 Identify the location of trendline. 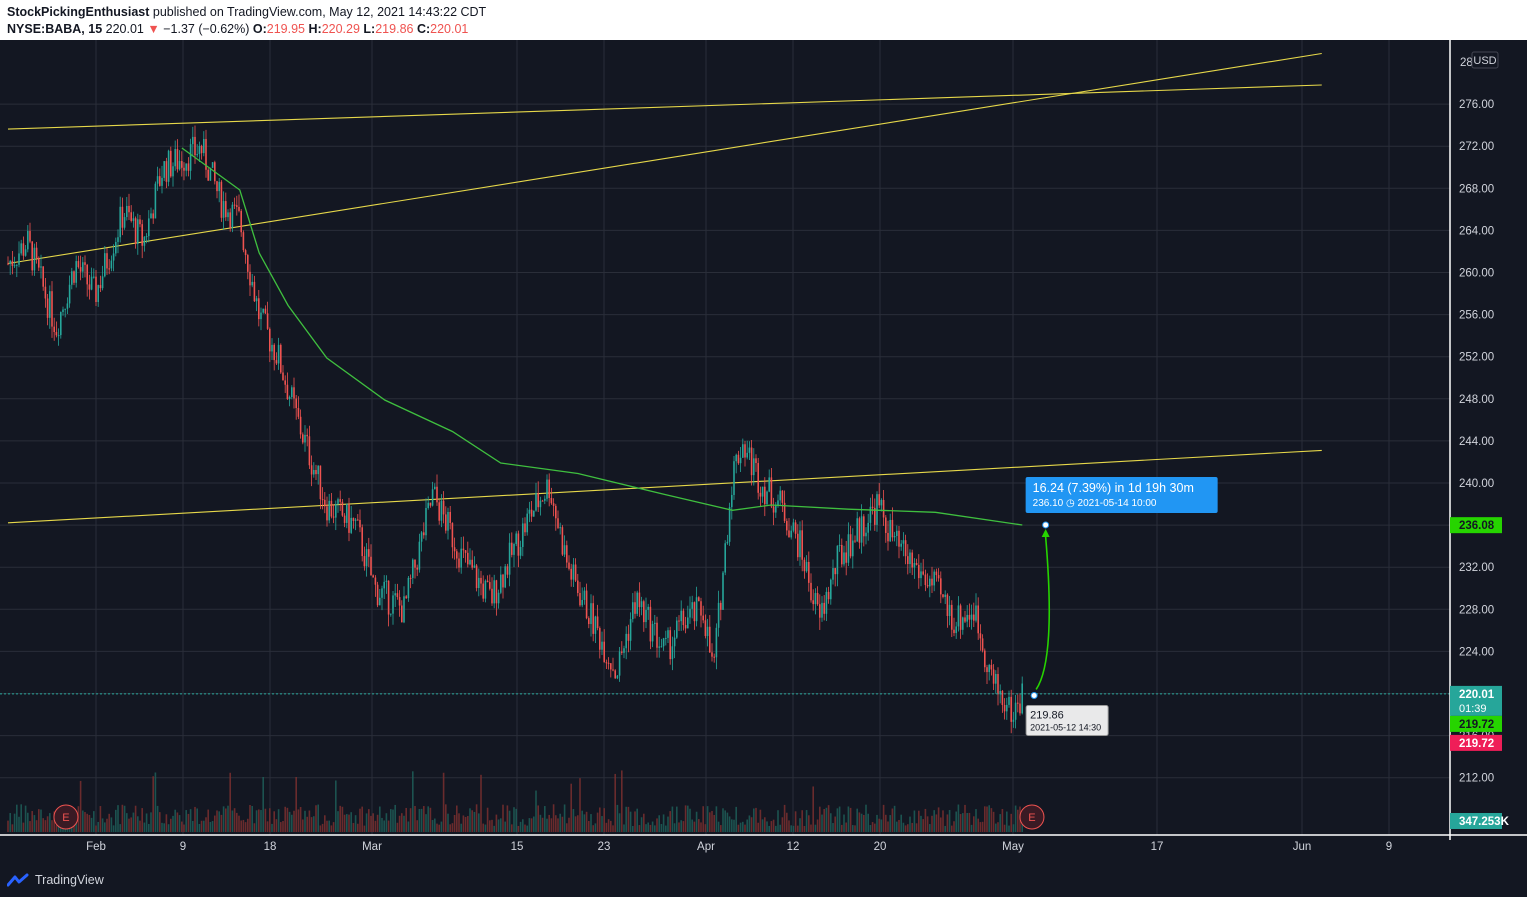
(664, 486).